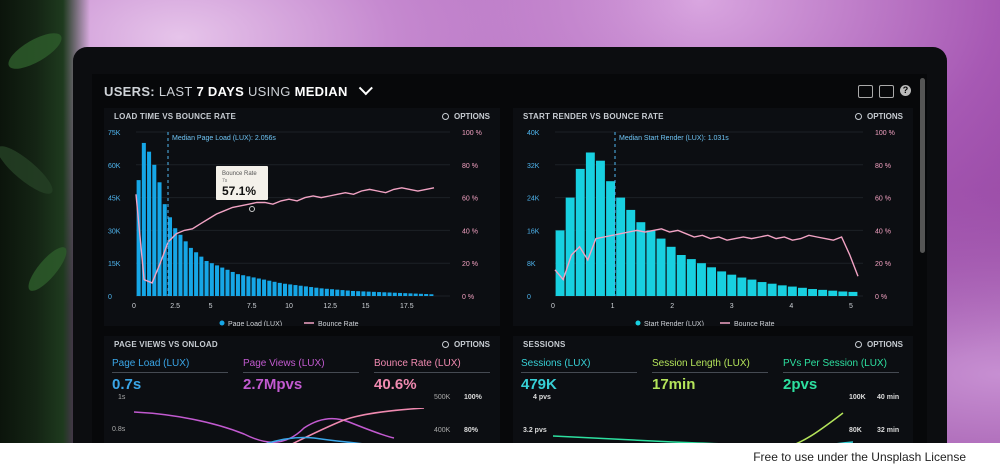 The height and width of the screenshot is (468, 1000). What do you see at coordinates (151, 363) in the screenshot?
I see `metric-label: Page Load (LUX)` at bounding box center [151, 363].